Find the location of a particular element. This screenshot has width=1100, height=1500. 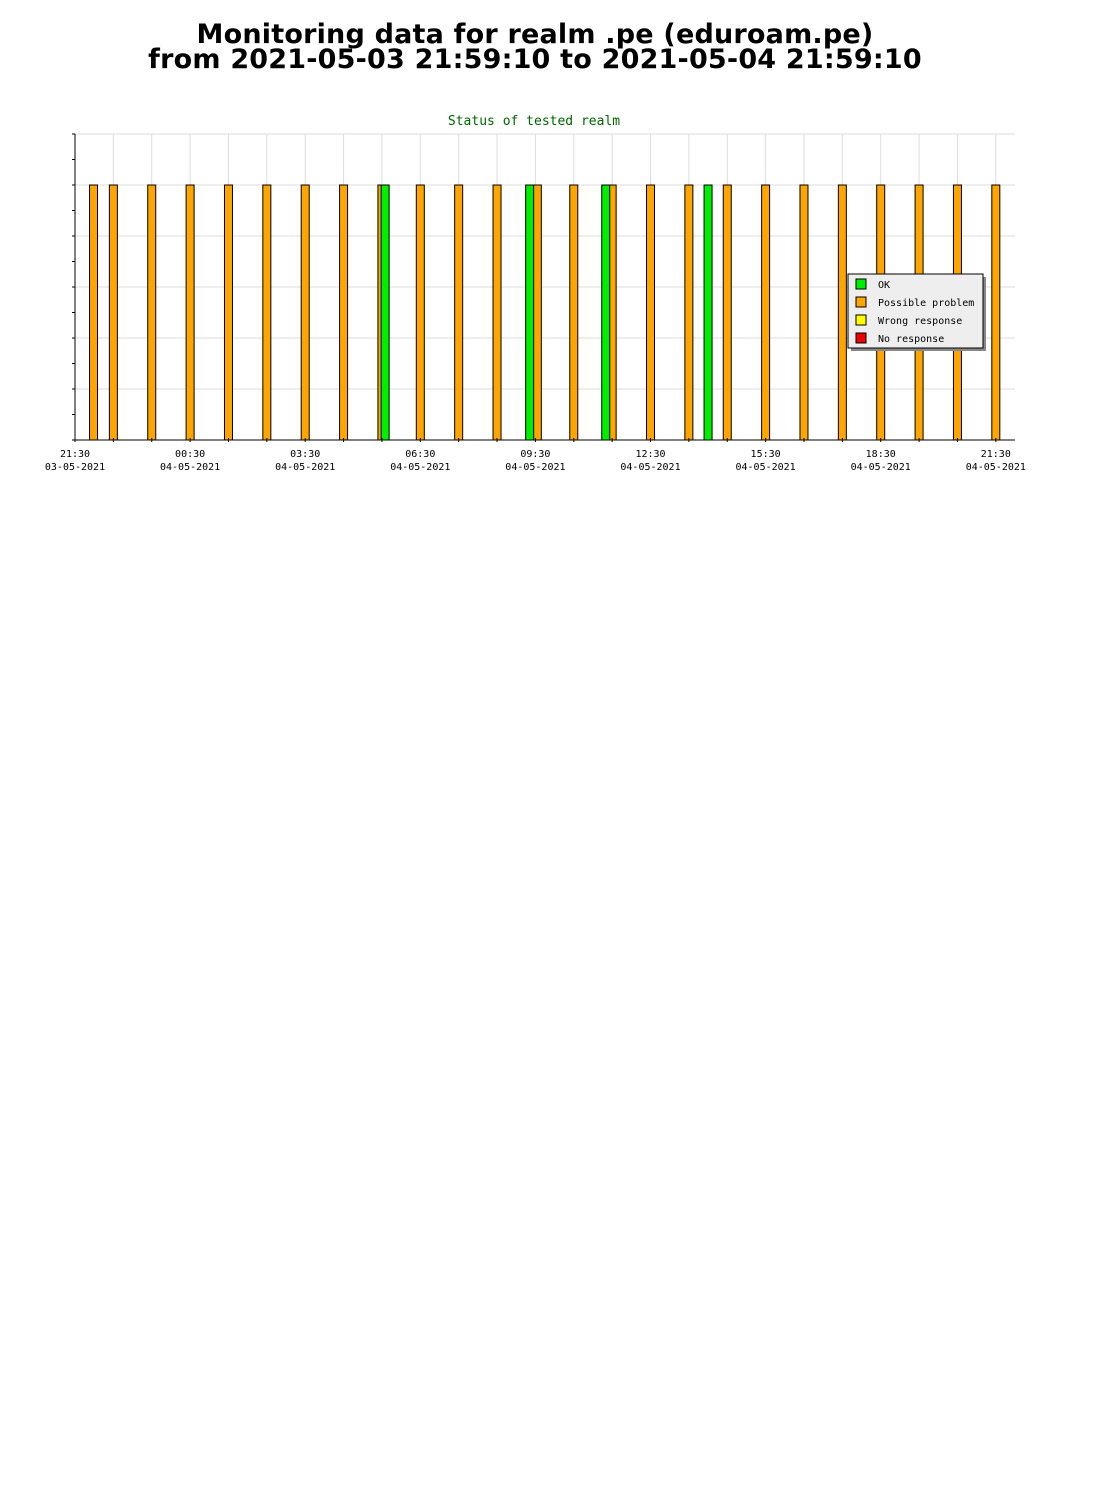

x-tick-label-time: 00:30 is located at coordinates (190, 454).